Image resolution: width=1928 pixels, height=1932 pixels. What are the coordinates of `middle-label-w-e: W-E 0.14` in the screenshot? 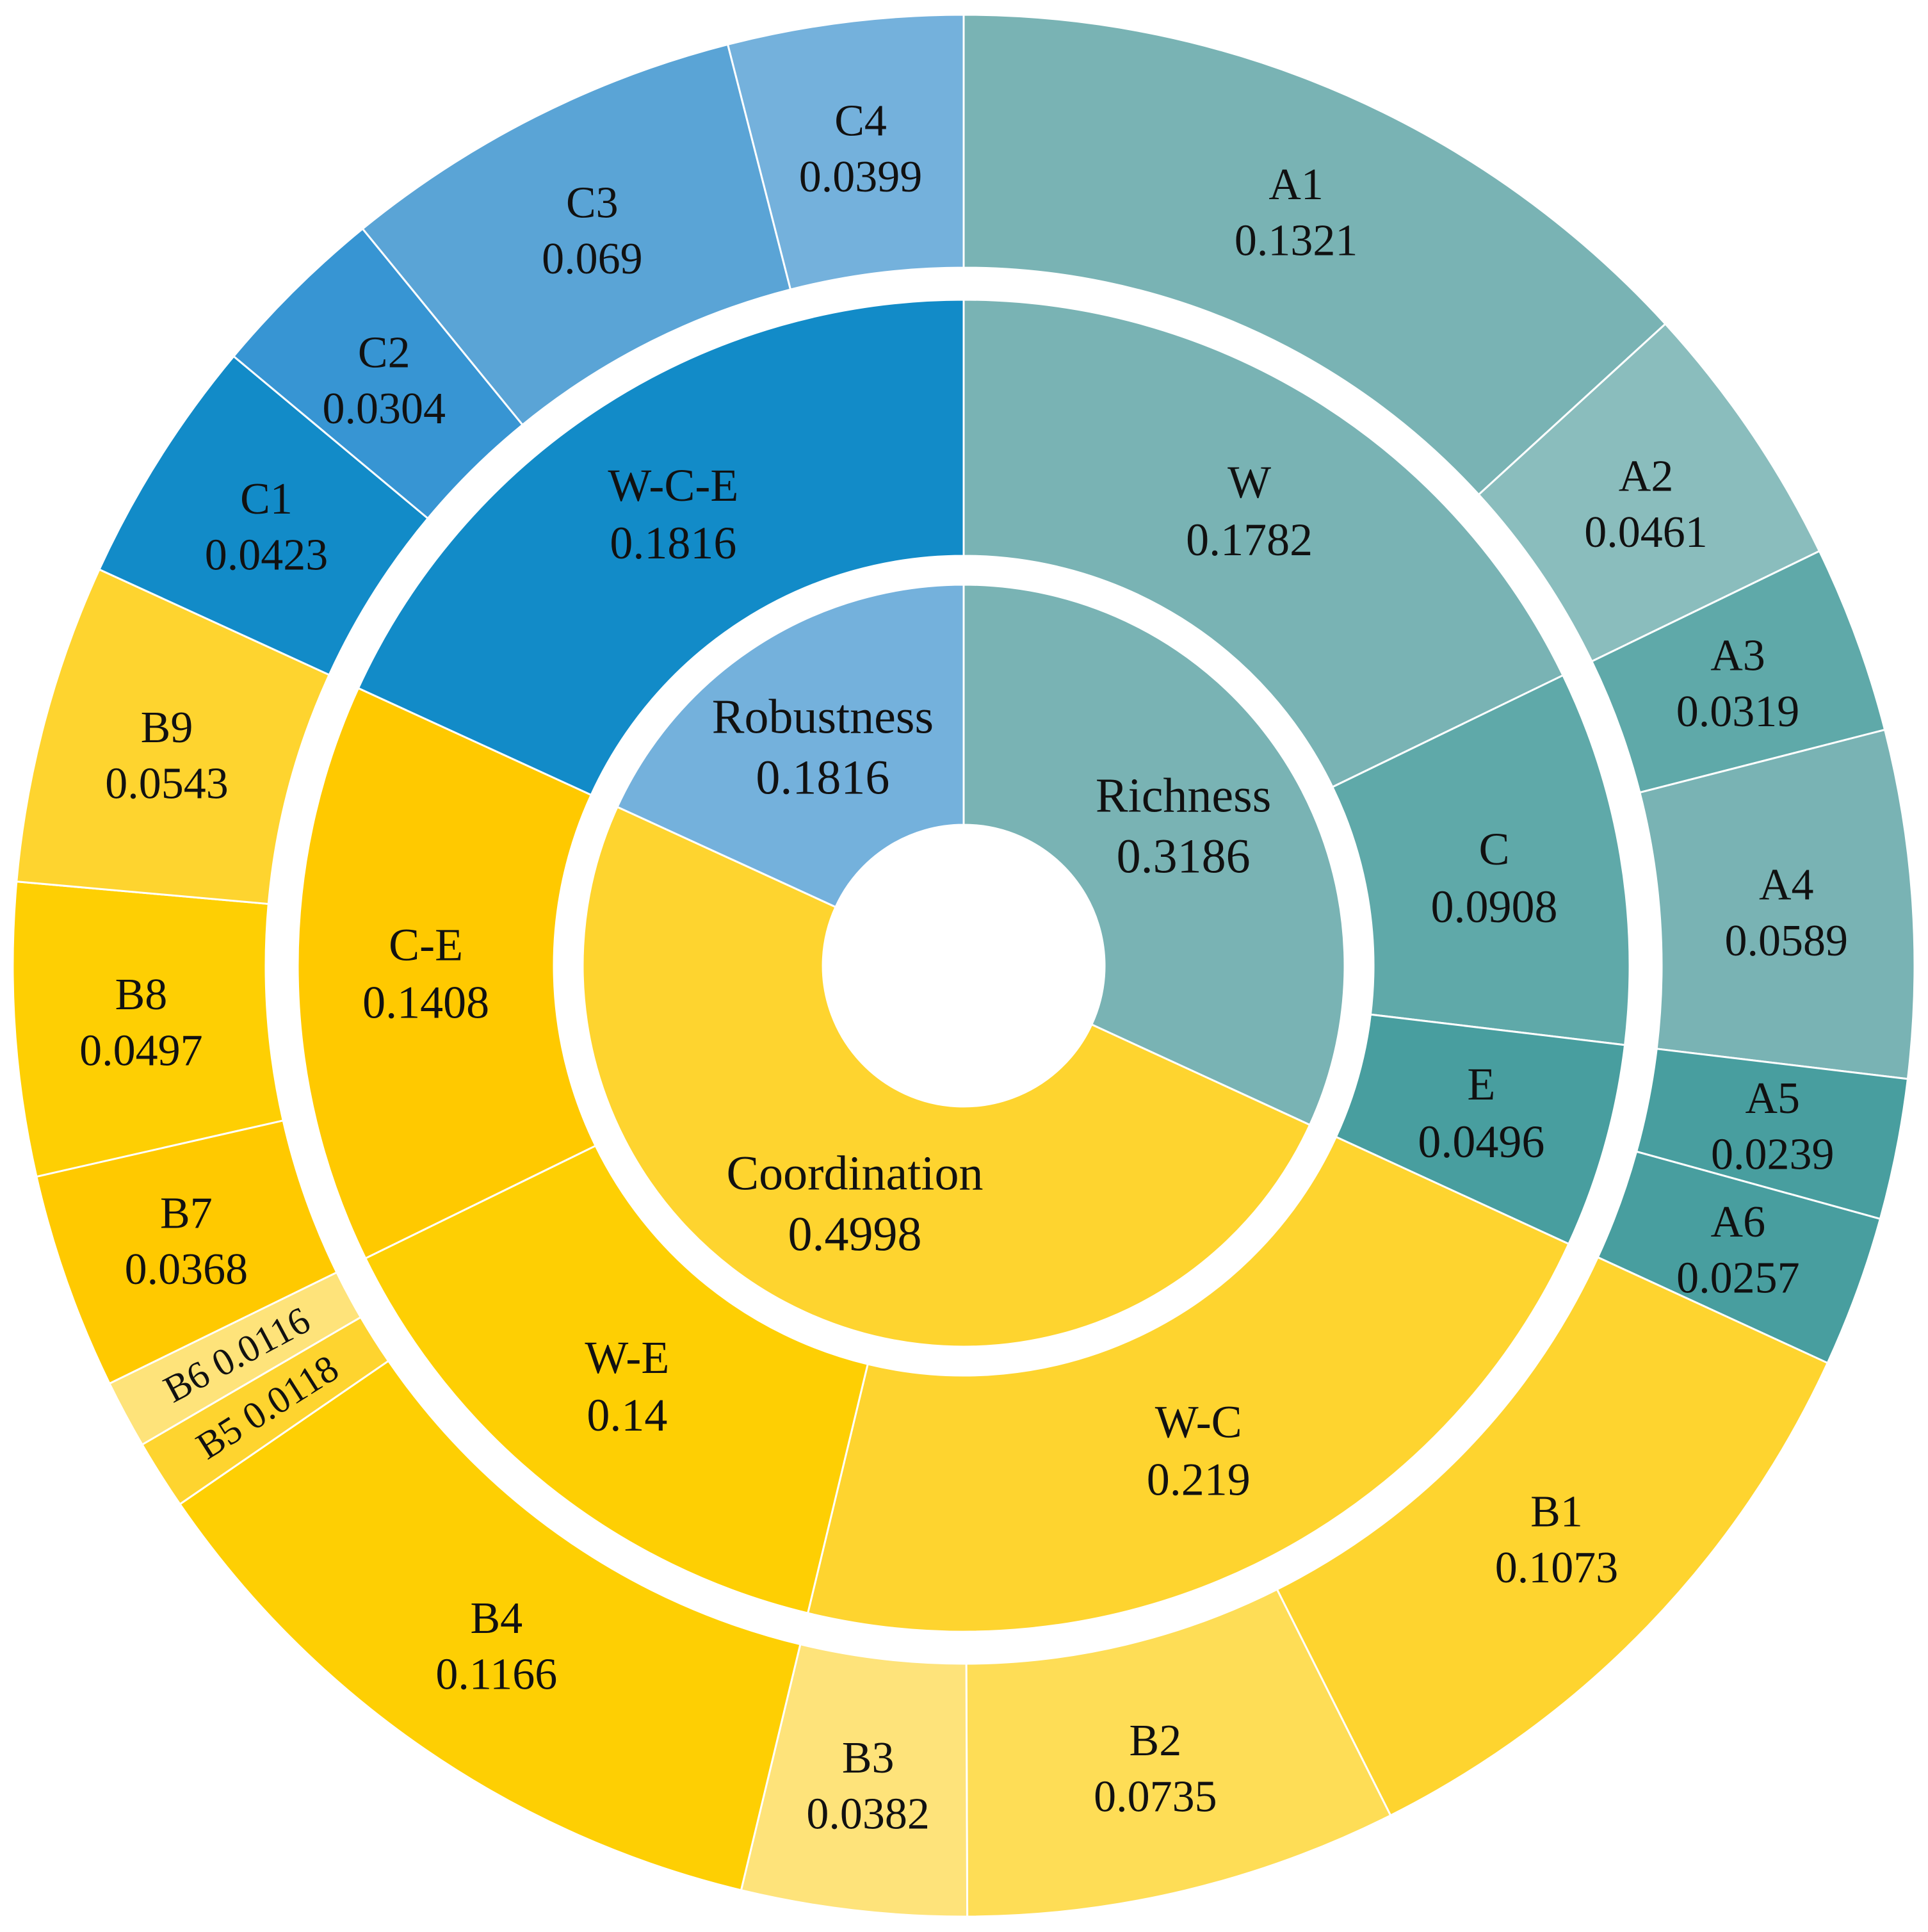 It's located at (627, 1386).